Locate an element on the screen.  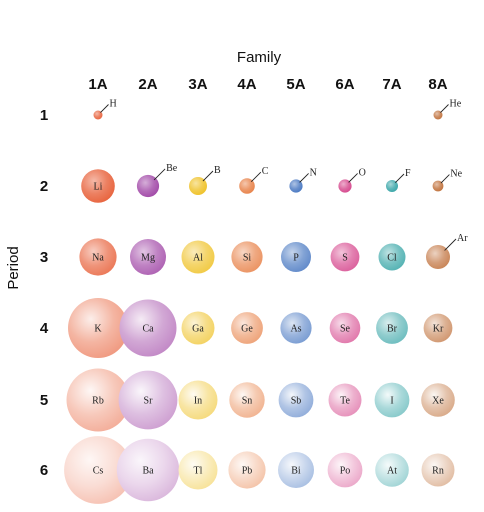
family-header-8a: 8A is located at coordinates (437, 84).